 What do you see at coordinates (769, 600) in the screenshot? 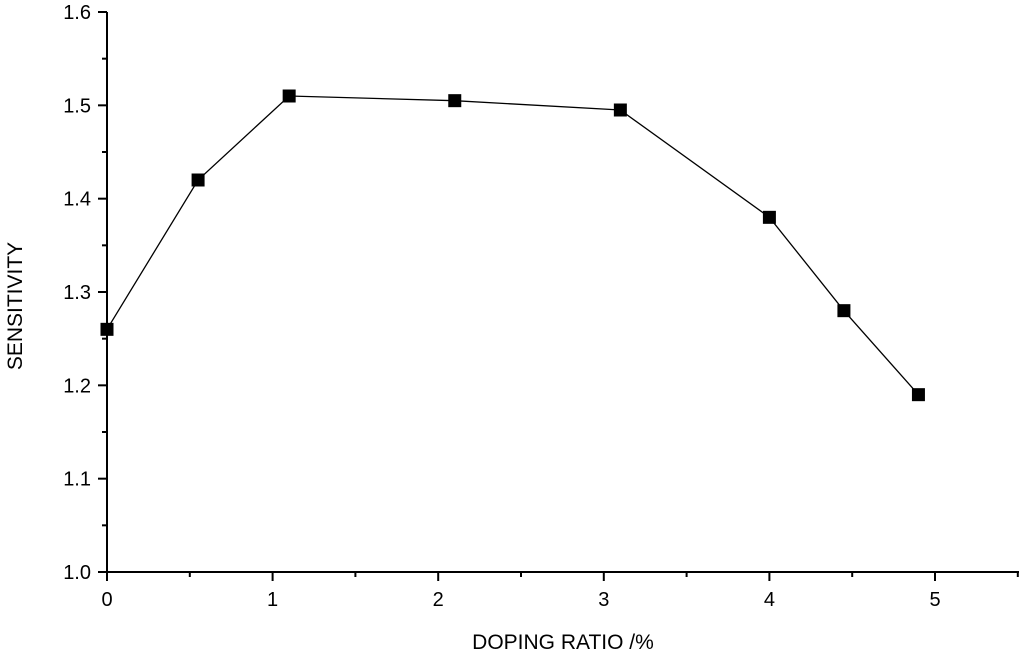
I see `x-tick-label: 4` at bounding box center [769, 600].